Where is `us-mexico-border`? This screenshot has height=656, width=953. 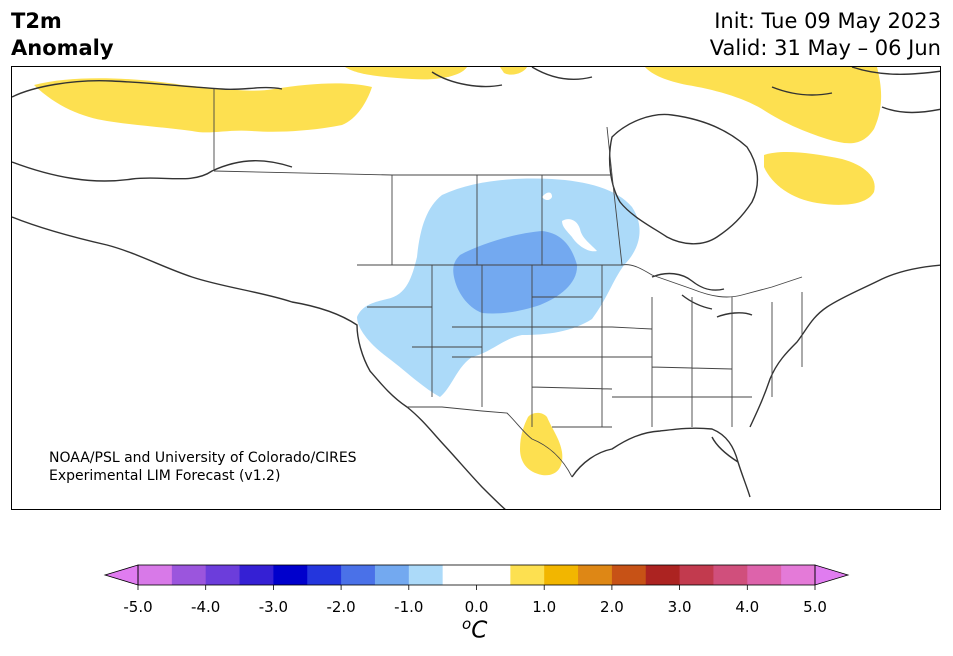
us-mexico-border is located at coordinates (490, 442).